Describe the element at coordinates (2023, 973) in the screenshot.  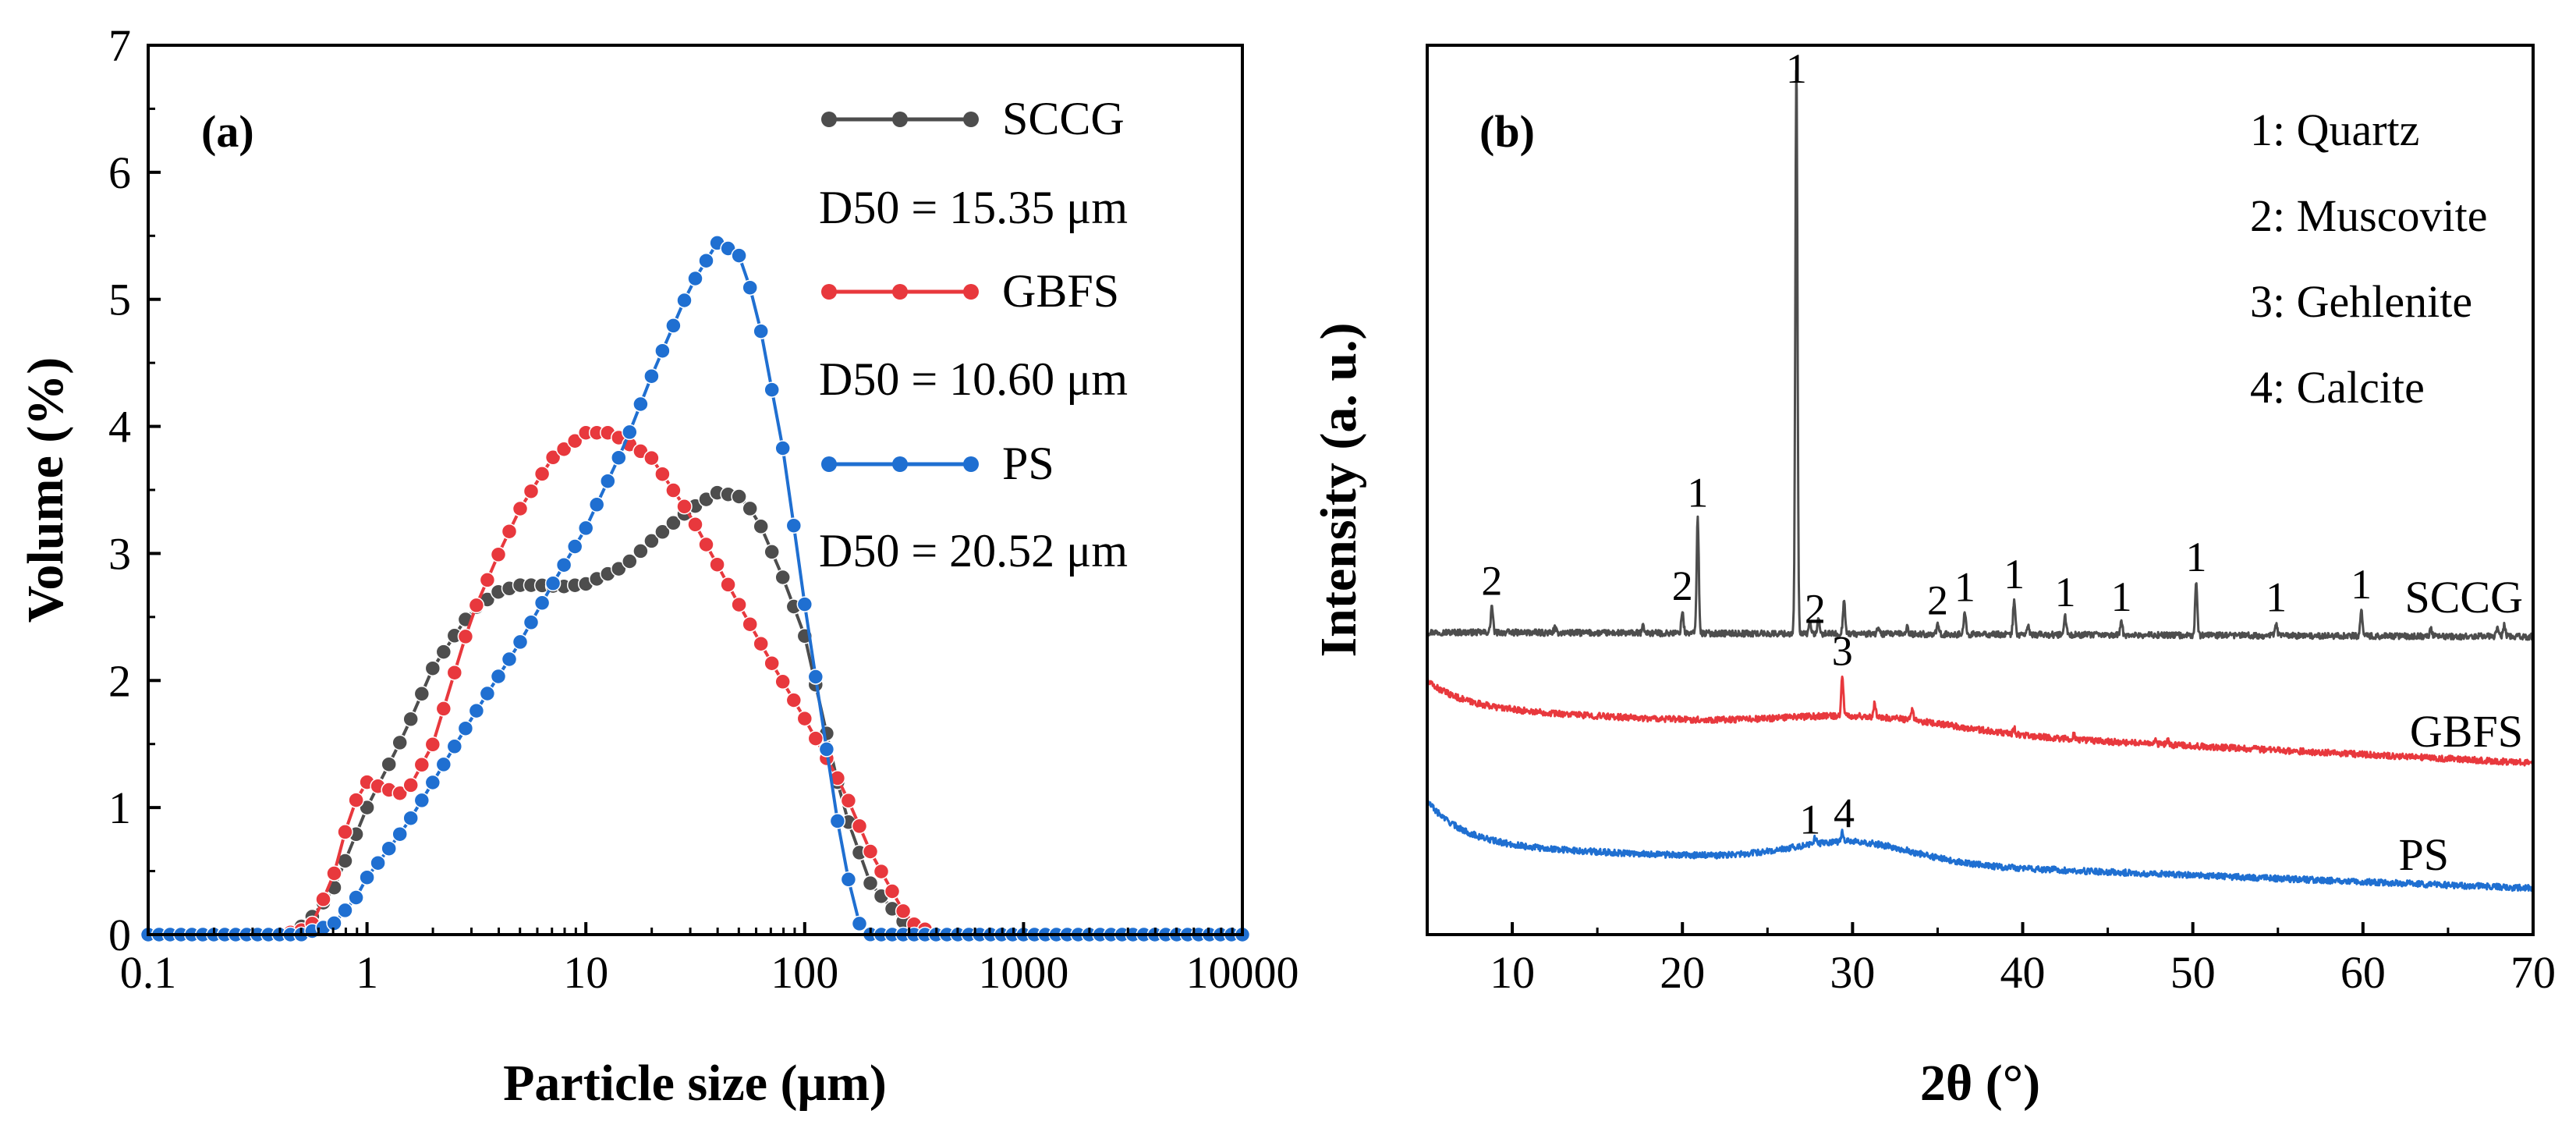
I see `panel-b-x-tick-label: 40` at that location.